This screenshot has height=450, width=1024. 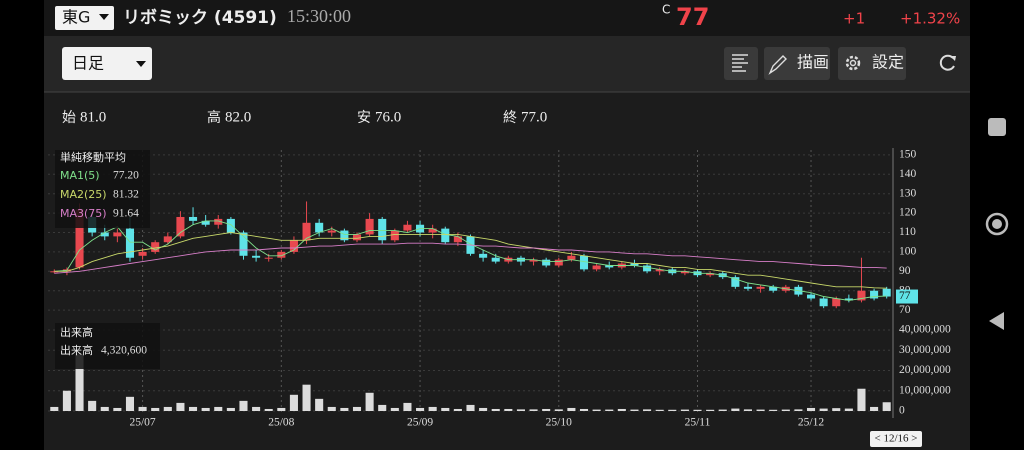 I want to click on price: 77, so click(x=692, y=17).